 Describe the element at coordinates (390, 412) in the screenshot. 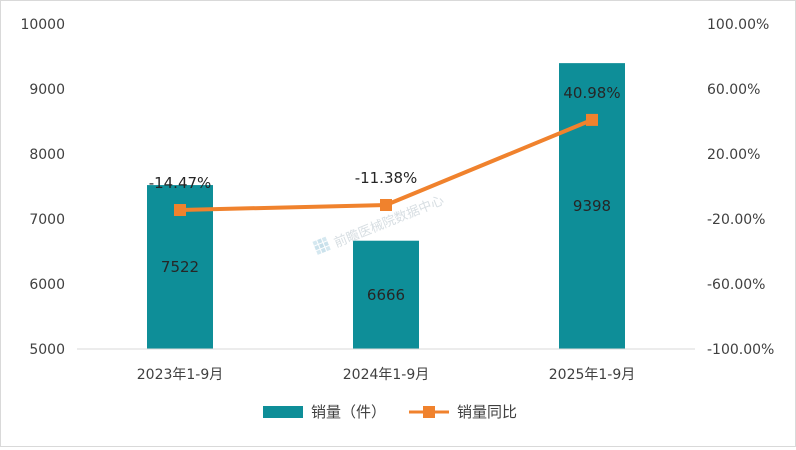

I see `legend: 销量（件） 销量同比` at that location.